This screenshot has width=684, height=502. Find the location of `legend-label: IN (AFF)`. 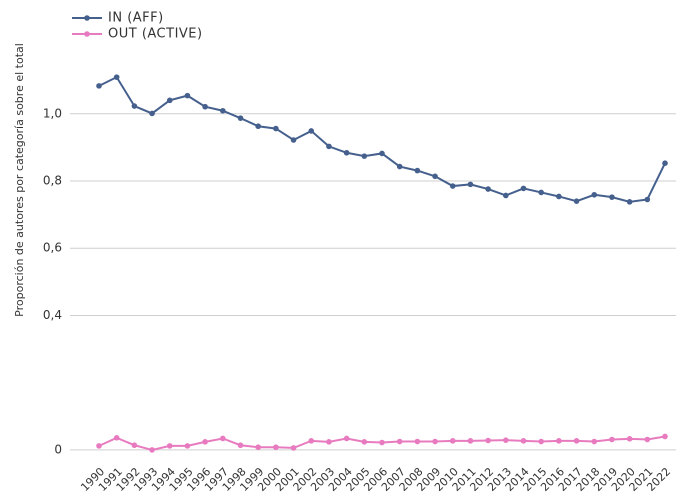

legend-label: IN (AFF) is located at coordinates (136, 18).